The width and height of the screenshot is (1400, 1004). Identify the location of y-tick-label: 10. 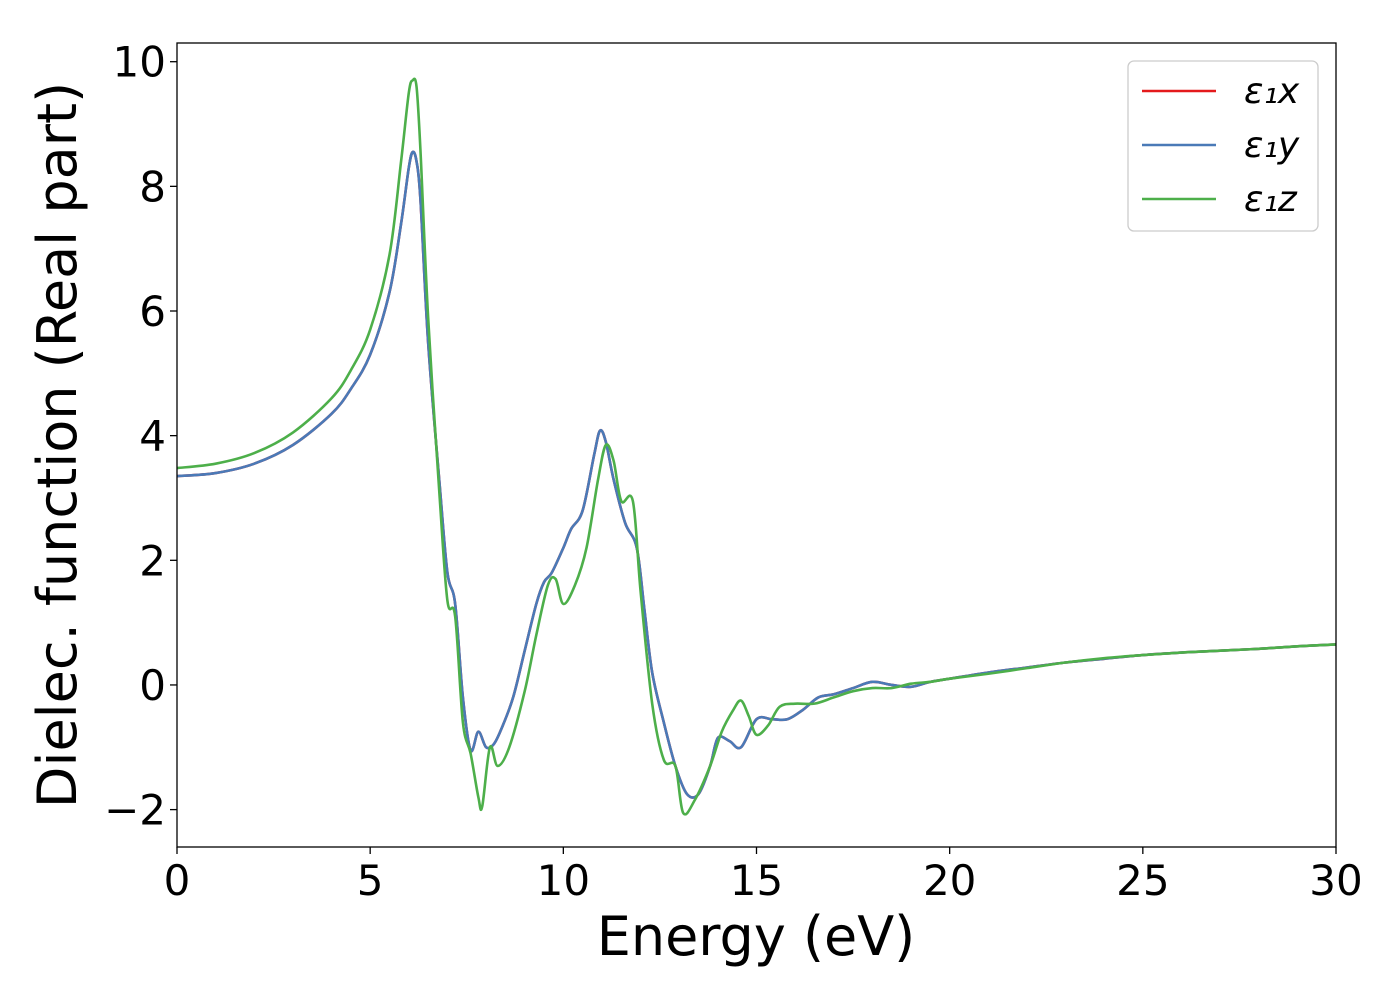
(139, 62).